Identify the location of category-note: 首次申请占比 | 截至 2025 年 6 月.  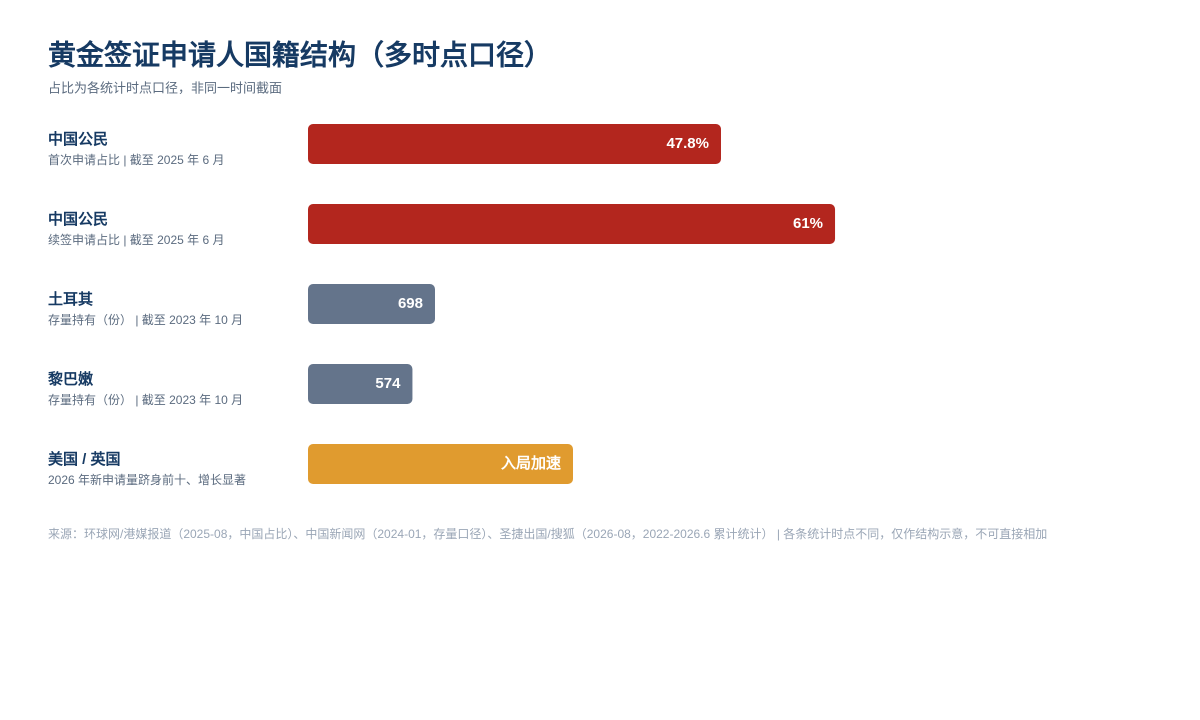
(136, 159).